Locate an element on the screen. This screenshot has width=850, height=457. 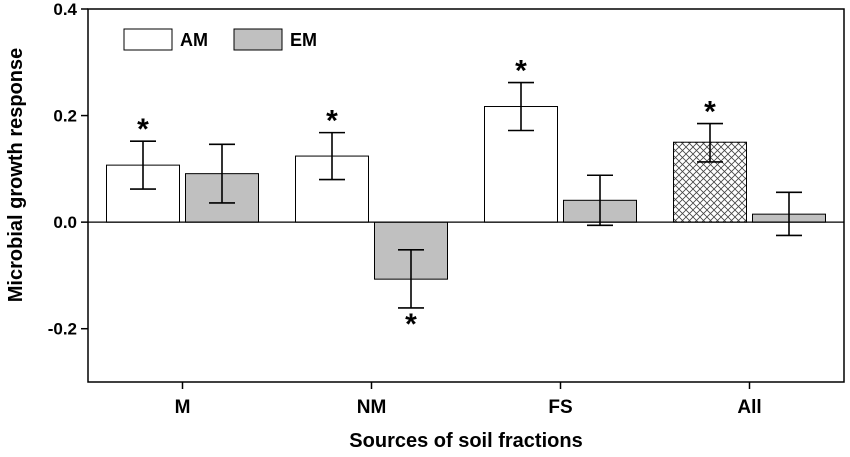
legend-label-em: EM is located at coordinates (303, 40).